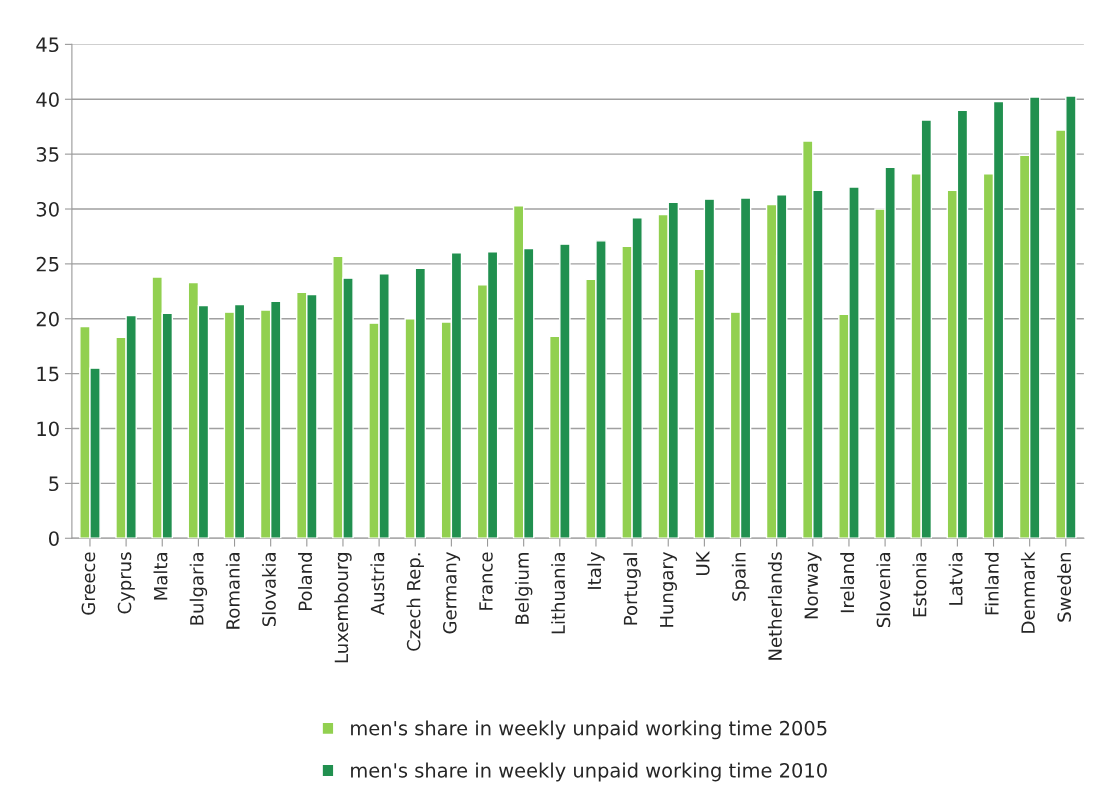  What do you see at coordinates (451, 593) in the screenshot?
I see `x-tick-label: Germany` at bounding box center [451, 593].